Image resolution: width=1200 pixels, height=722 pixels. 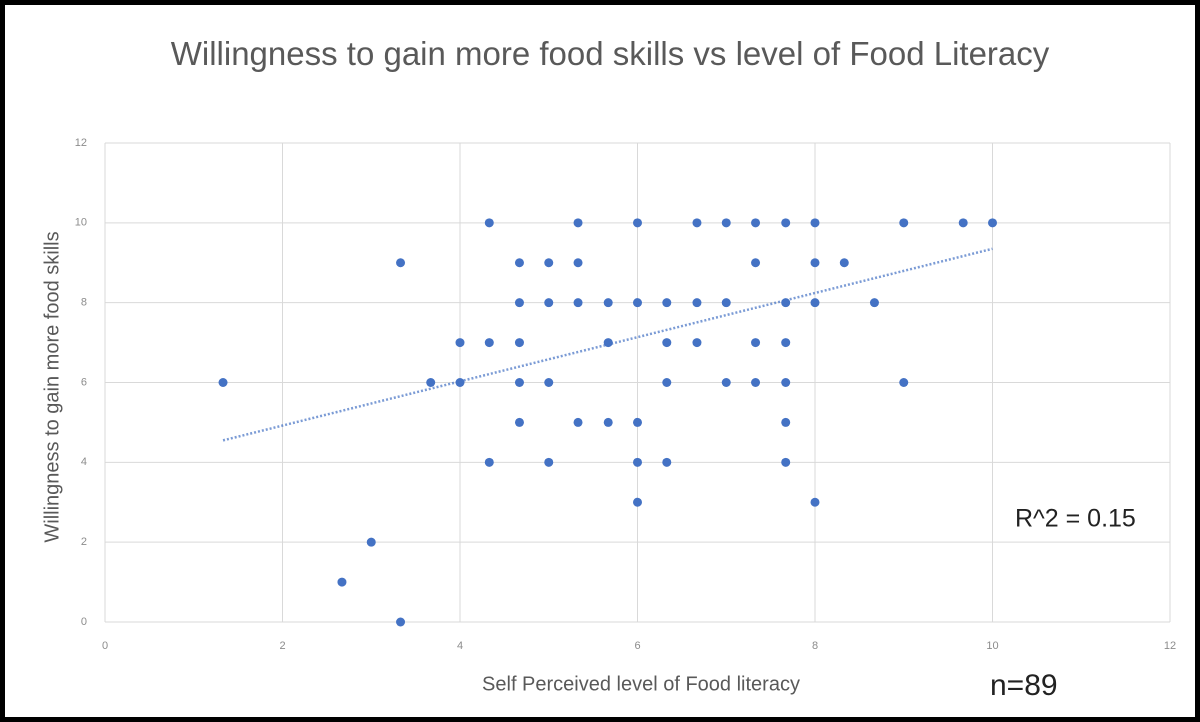 I want to click on y-tick-label: 6, so click(x=84, y=382).